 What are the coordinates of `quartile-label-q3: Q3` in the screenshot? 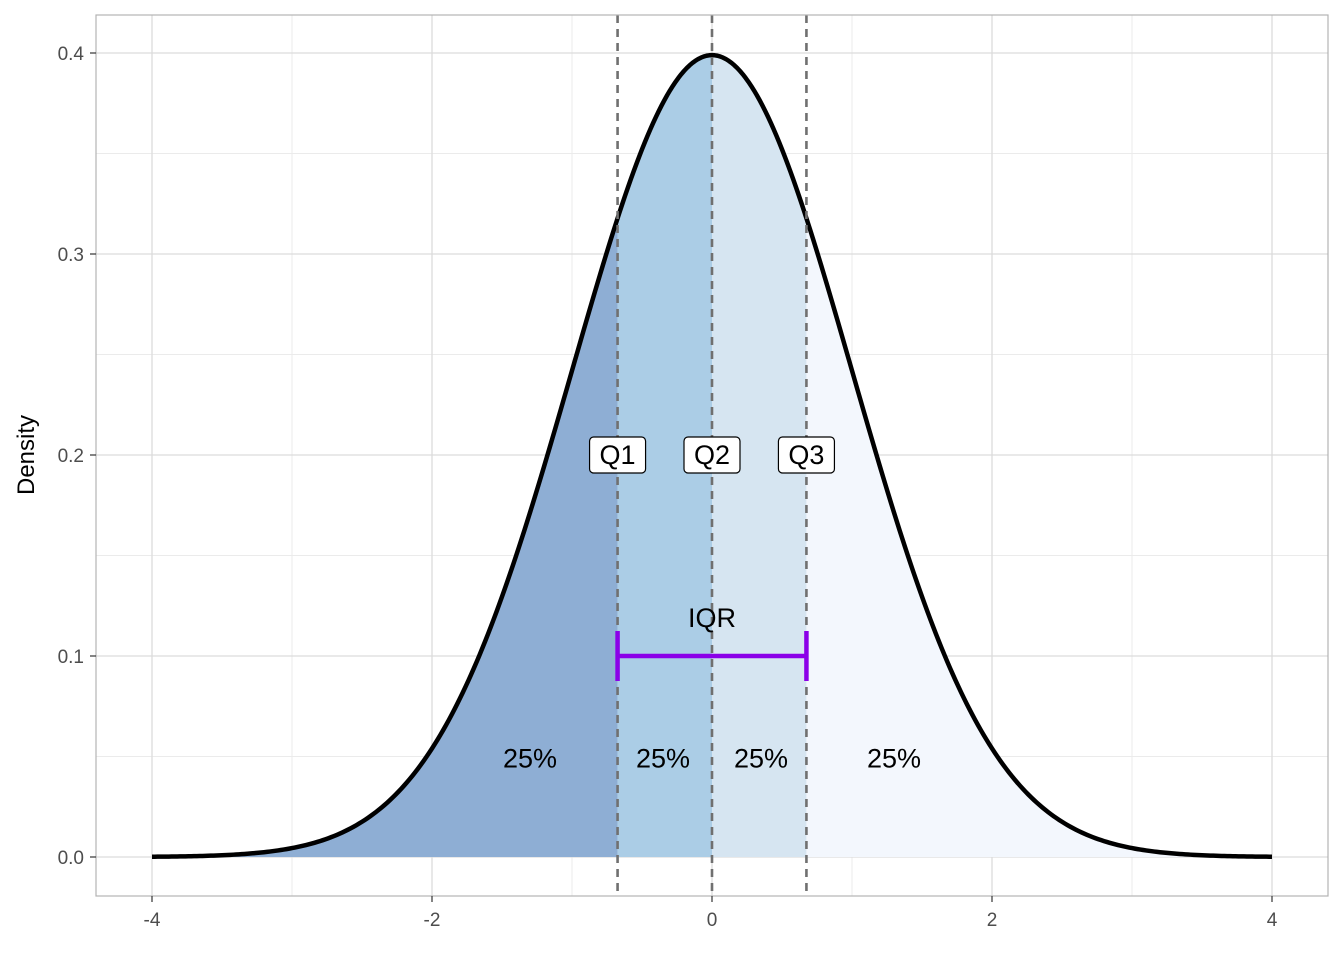 It's located at (806, 455).